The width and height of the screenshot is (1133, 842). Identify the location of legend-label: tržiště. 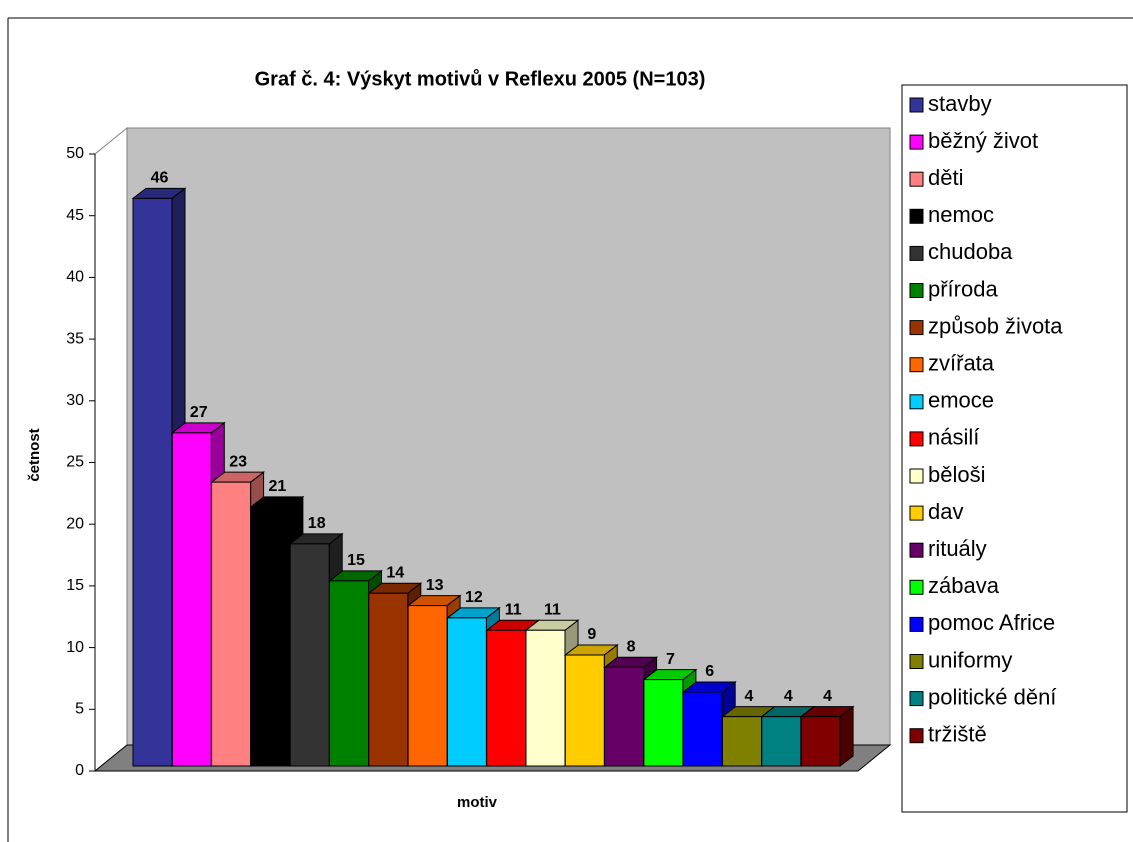
(957, 734).